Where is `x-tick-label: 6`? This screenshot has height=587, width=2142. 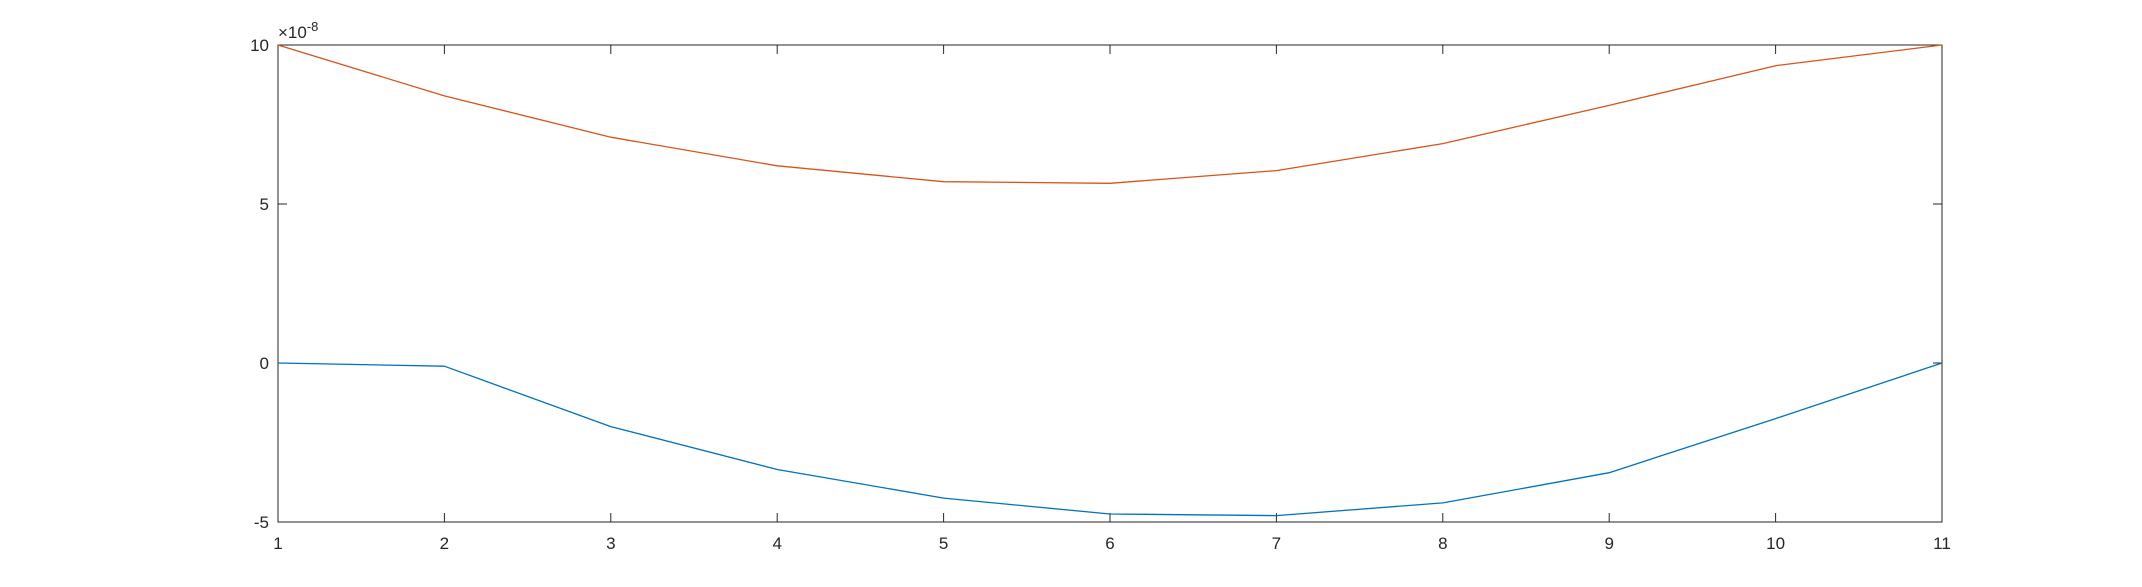 x-tick-label: 6 is located at coordinates (1109, 543).